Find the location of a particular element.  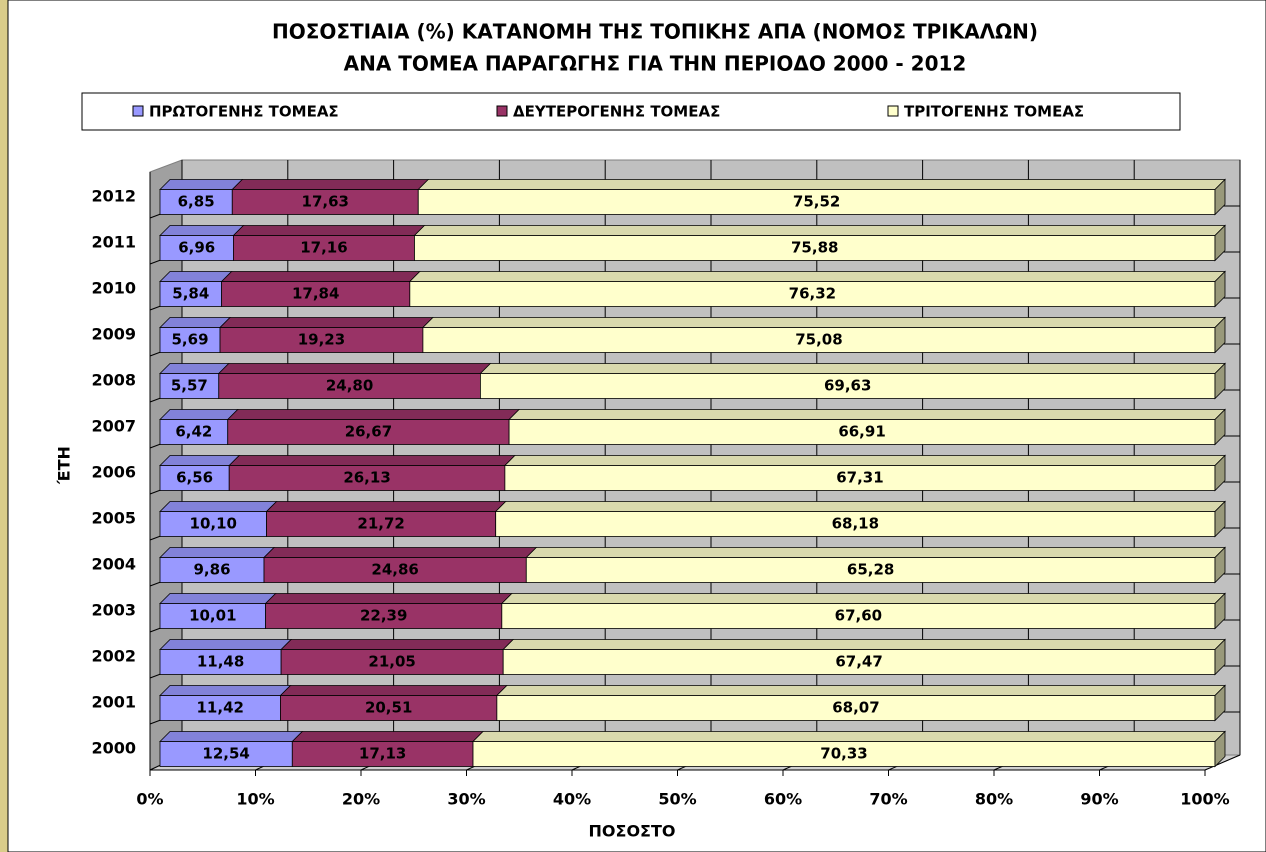

data-label: 5,69 is located at coordinates (190, 340).